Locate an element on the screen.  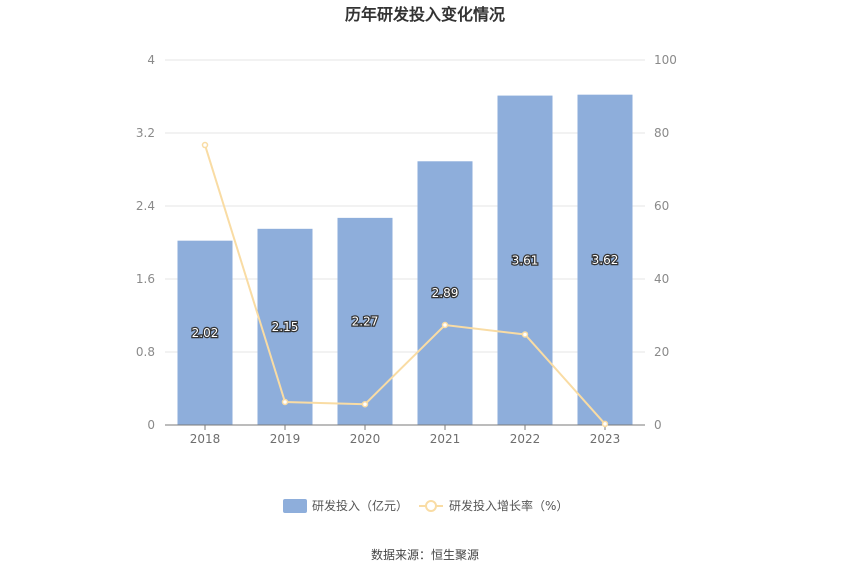
y-axis-right: 0 20 40 60 80 100 is located at coordinates (665, 242).